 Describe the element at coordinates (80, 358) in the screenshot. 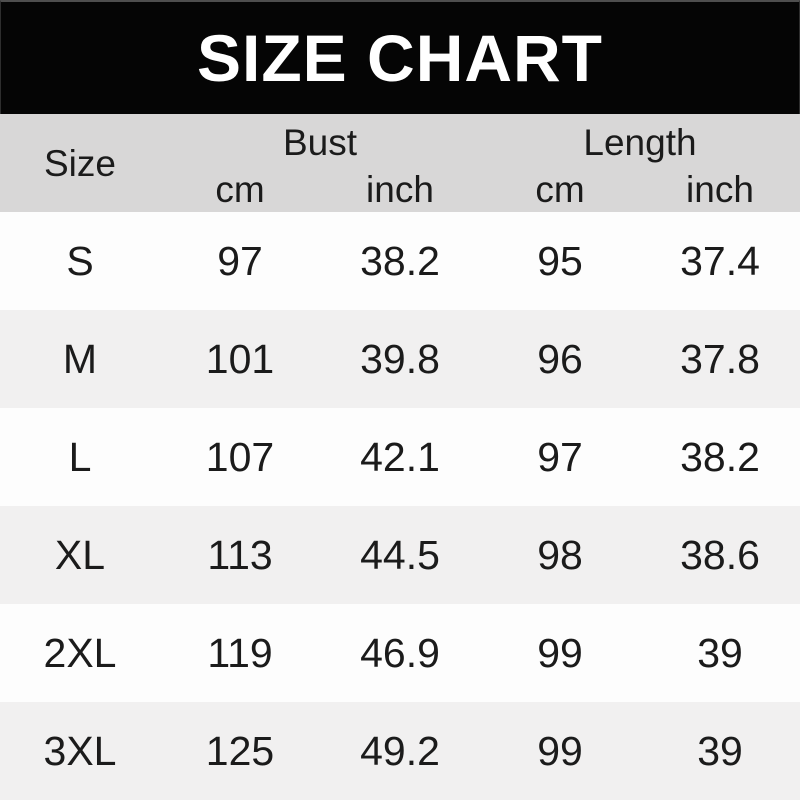

I see `size-value: M` at that location.